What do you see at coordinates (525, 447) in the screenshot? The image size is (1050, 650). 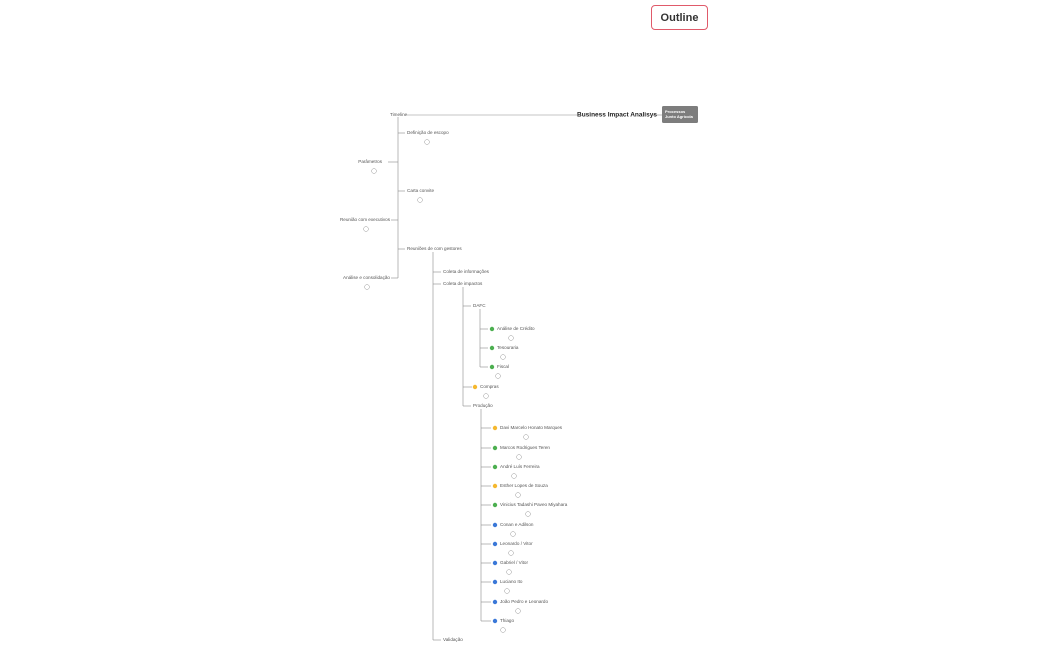 I see `node-label: Marcos Rodrigues Teren` at bounding box center [525, 447].